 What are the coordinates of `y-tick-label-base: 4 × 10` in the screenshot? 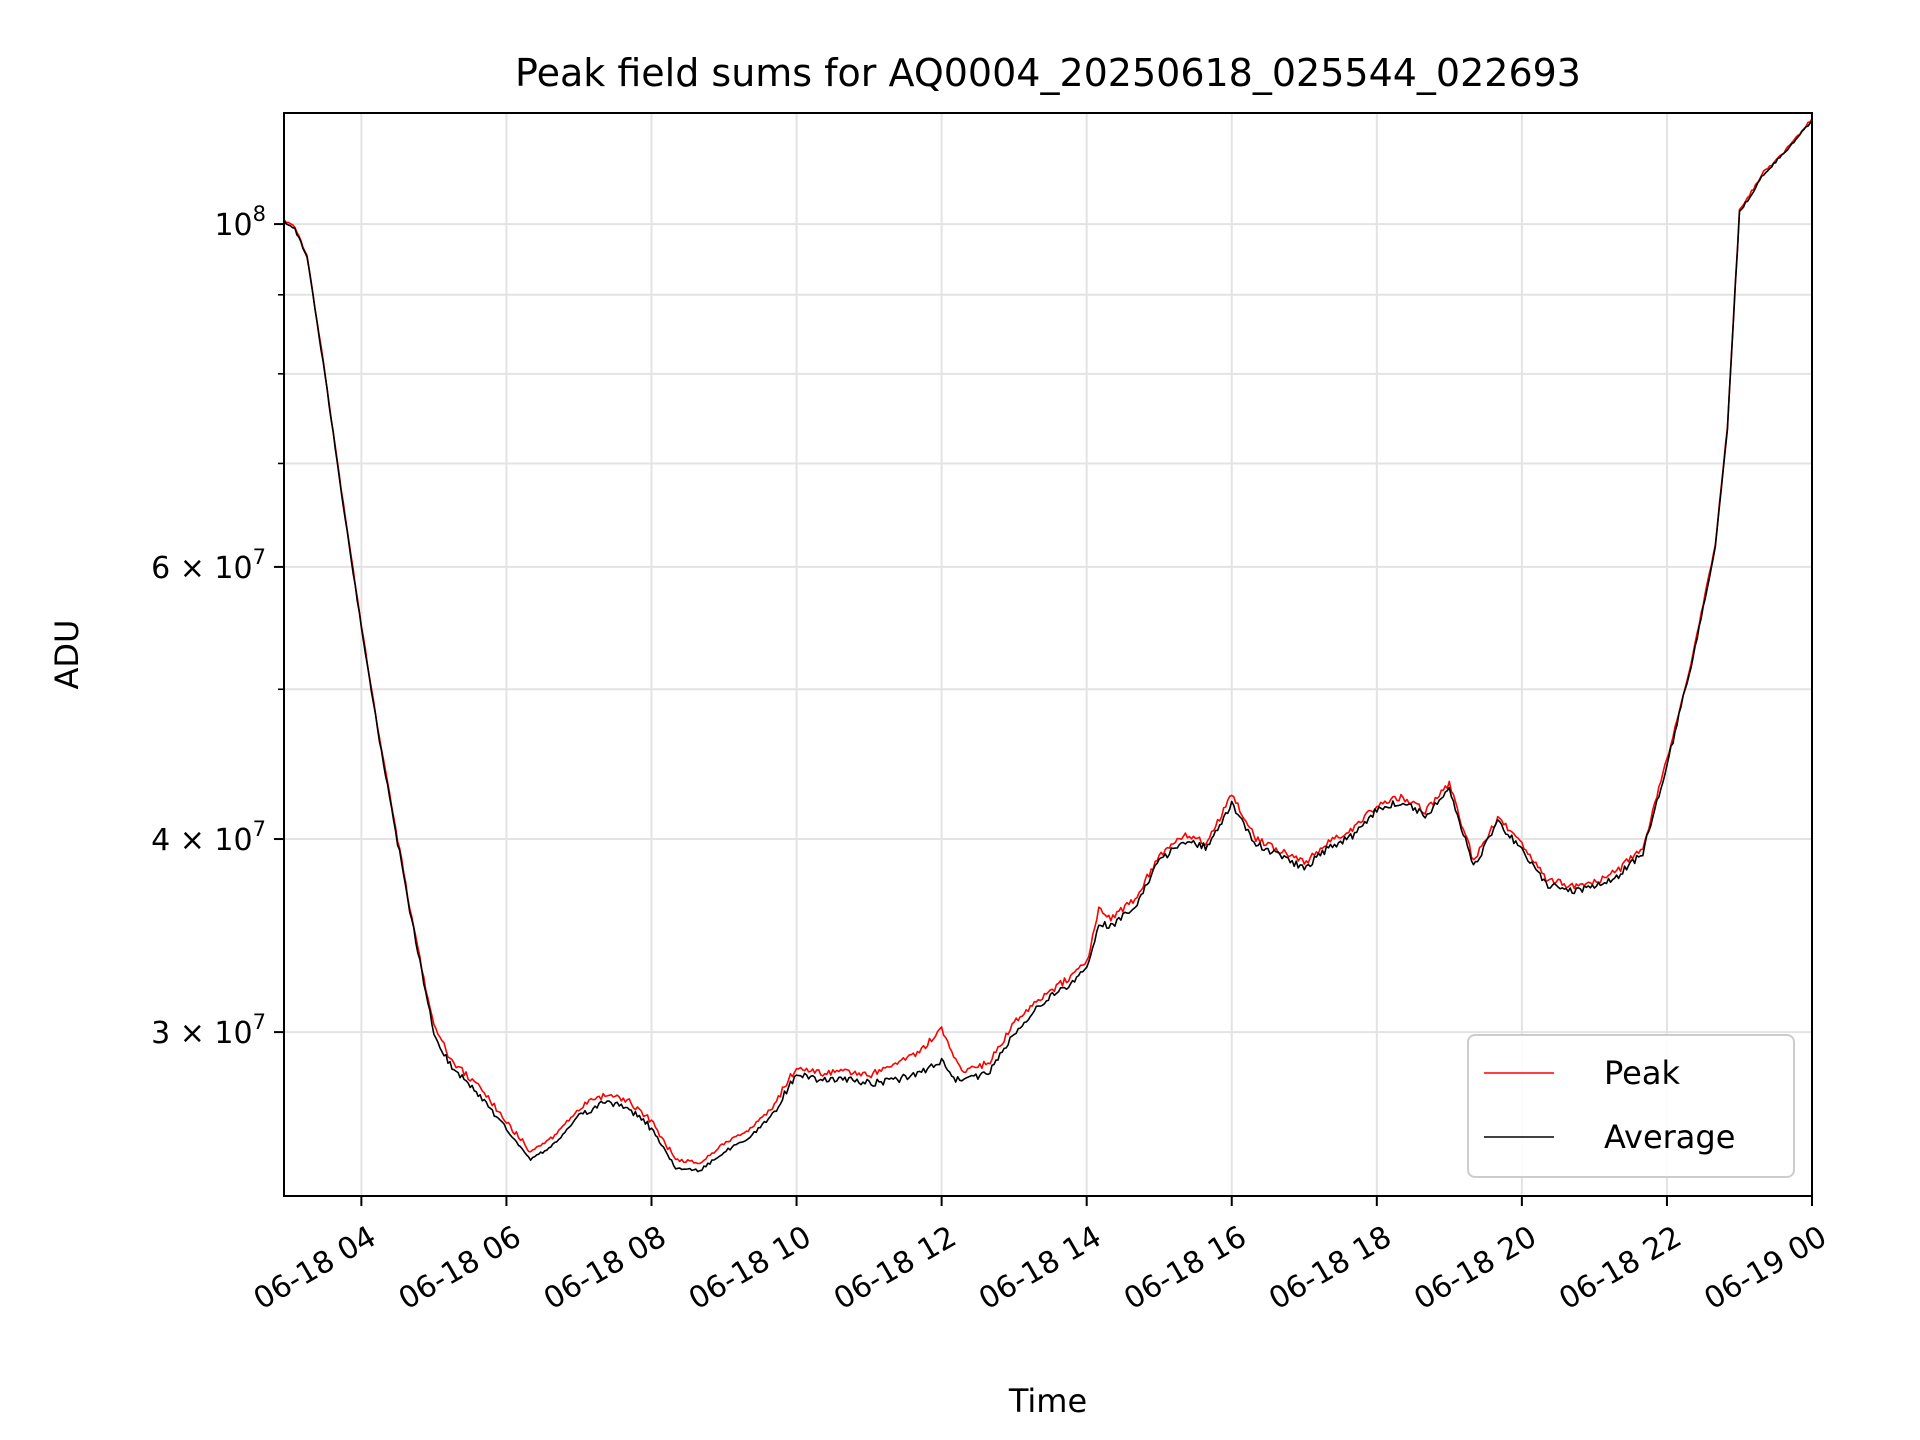 It's located at (201, 840).